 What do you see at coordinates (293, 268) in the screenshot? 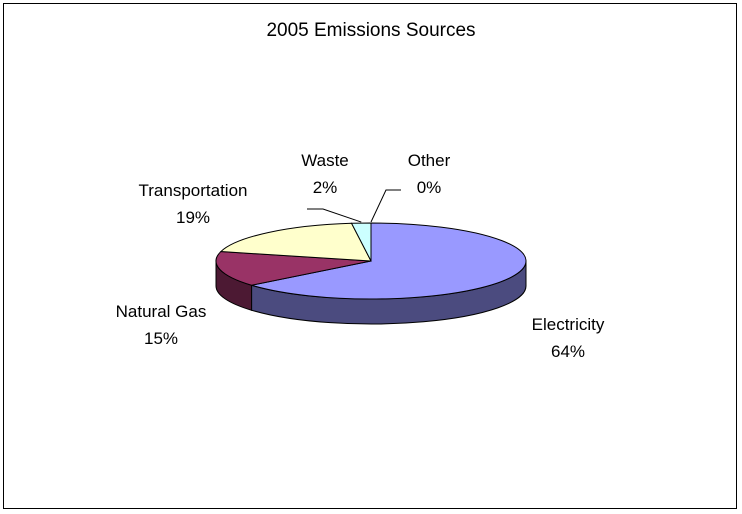
I see `pie-slice-natural-gas` at bounding box center [293, 268].